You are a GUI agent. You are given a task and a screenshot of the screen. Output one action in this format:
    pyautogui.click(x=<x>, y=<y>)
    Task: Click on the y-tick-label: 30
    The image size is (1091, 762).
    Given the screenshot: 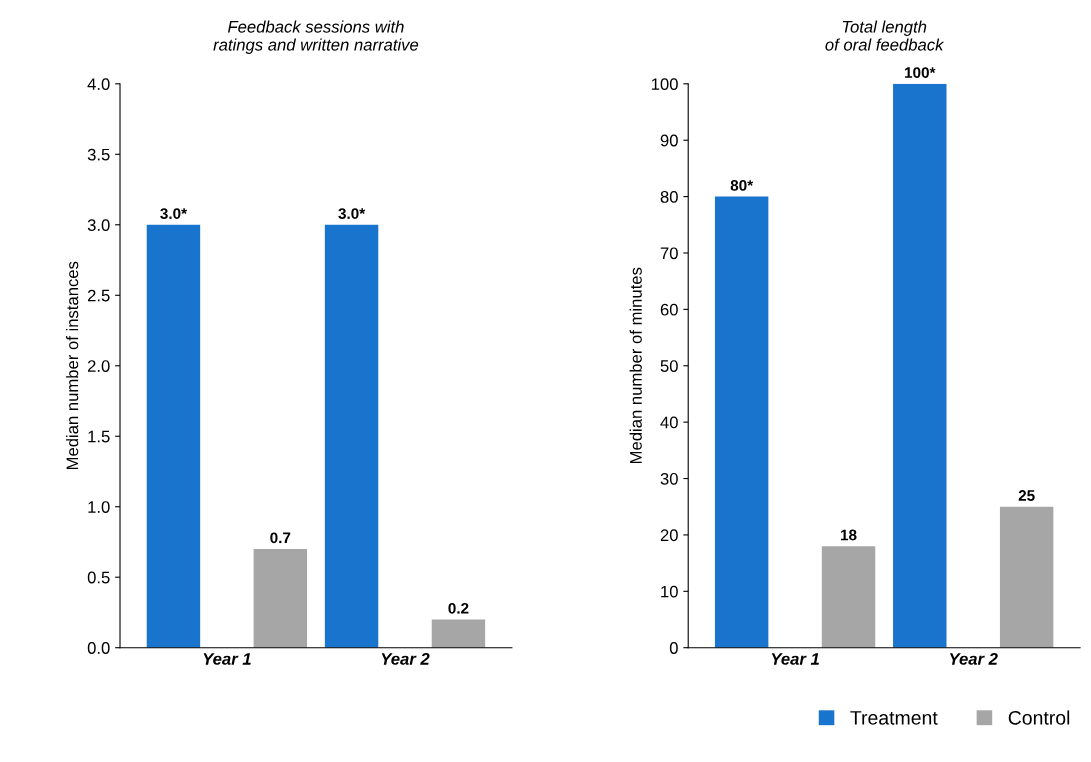 What is the action you would take?
    pyautogui.click(x=669, y=478)
    